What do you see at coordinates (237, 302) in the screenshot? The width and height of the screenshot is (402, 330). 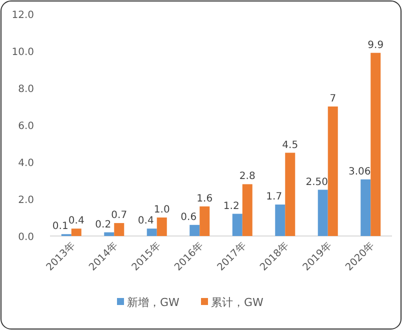 I see `legend-label: 累计，GW` at bounding box center [237, 302].